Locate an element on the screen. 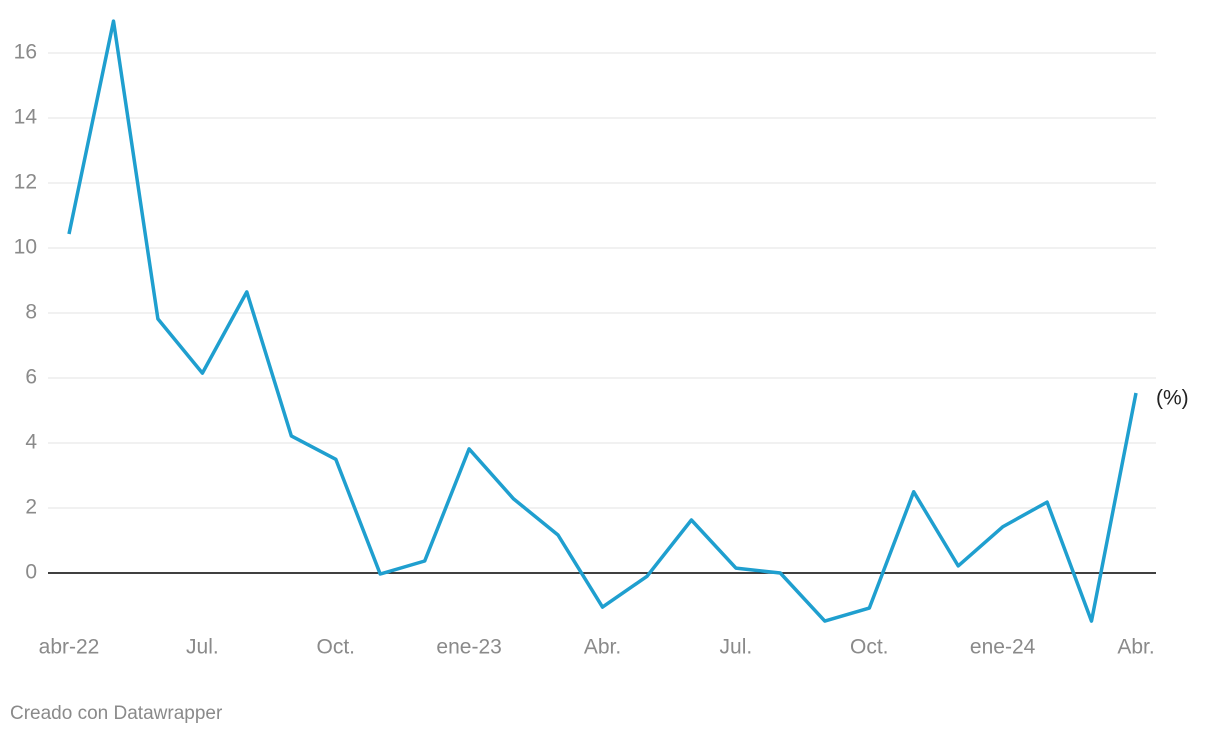 The image size is (1220, 738). y-tick-label: 14 is located at coordinates (26, 117).